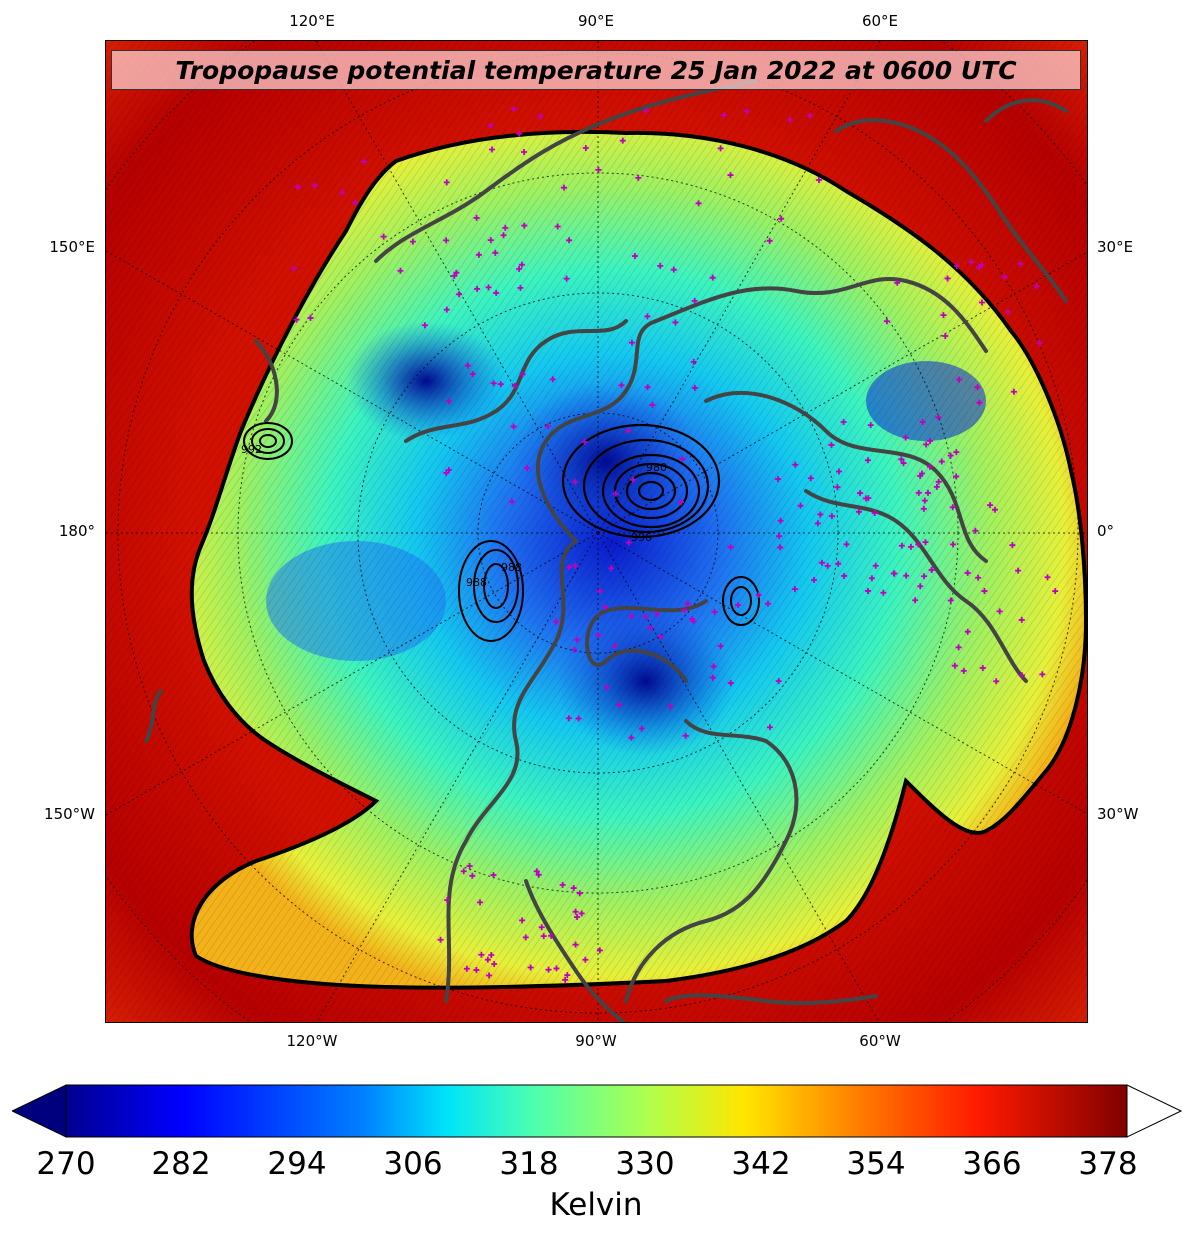 The width and height of the screenshot is (1192, 1238). What do you see at coordinates (76, 531) in the screenshot?
I see `tick-left-180: 180°` at bounding box center [76, 531].